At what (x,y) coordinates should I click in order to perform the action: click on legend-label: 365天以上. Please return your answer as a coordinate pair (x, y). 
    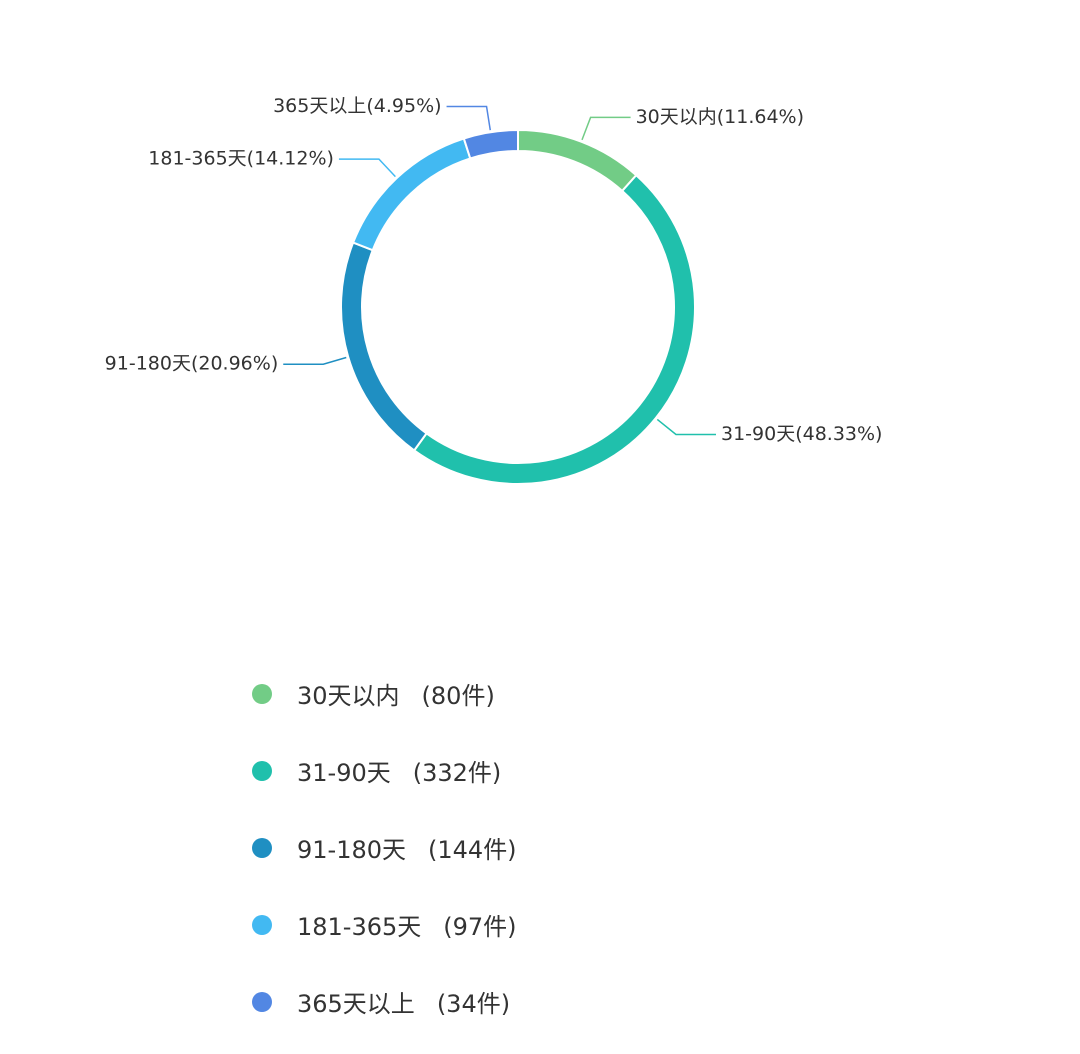
    Looking at the image, I should click on (356, 1004).